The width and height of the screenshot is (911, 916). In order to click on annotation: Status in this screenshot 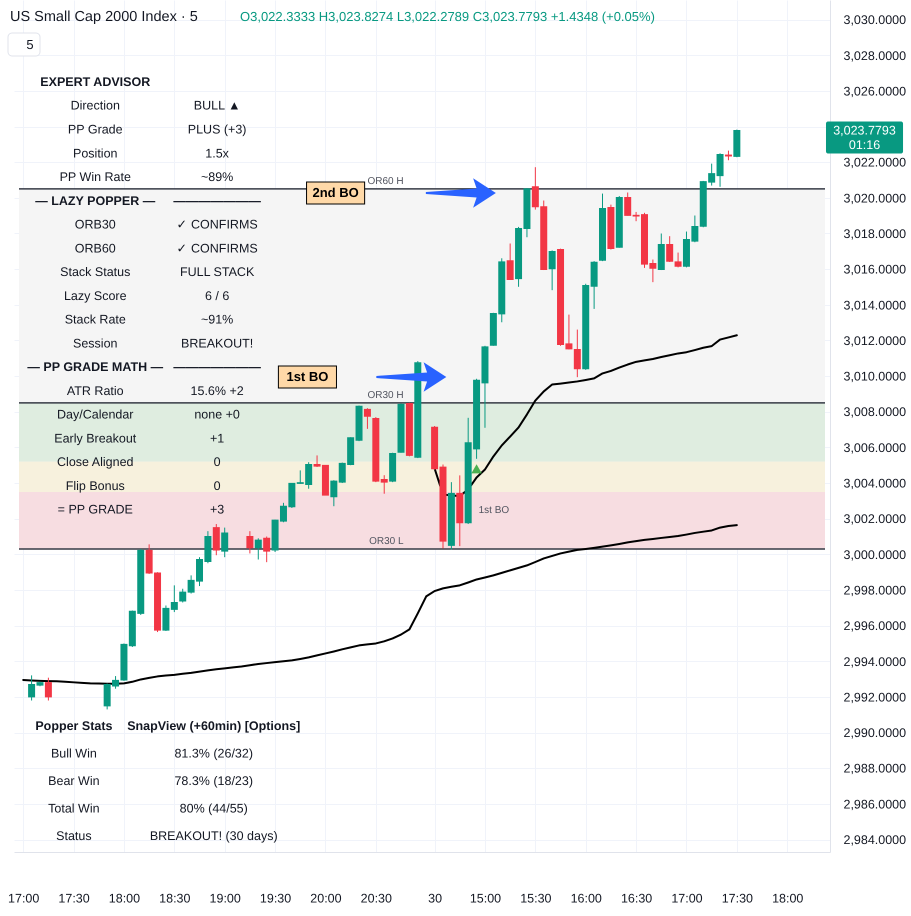, I will do `click(74, 835)`.